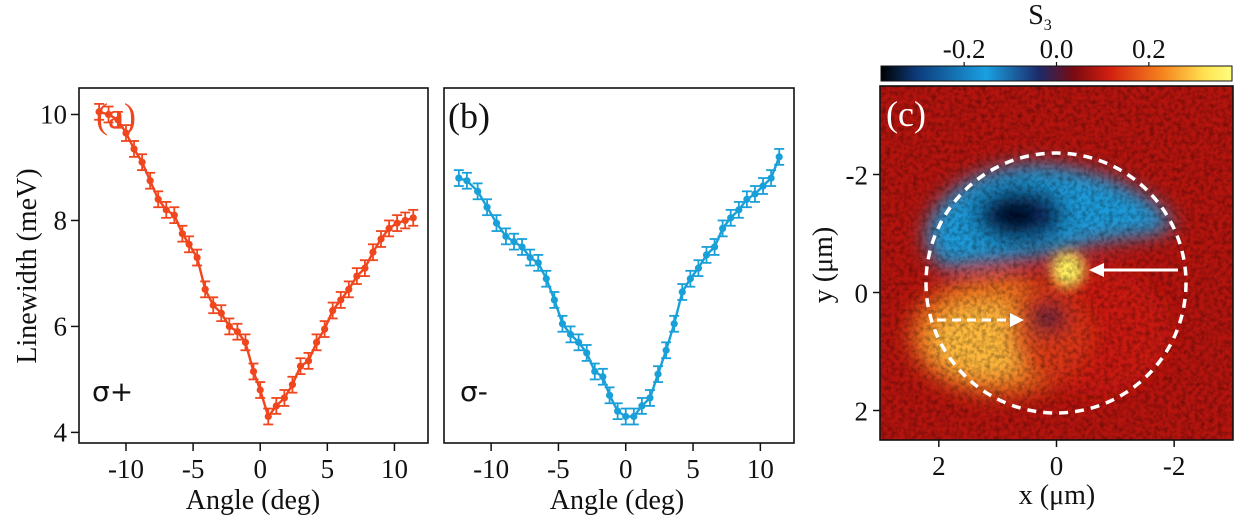  I want to click on y-tick-label: 2, so click(862, 412).